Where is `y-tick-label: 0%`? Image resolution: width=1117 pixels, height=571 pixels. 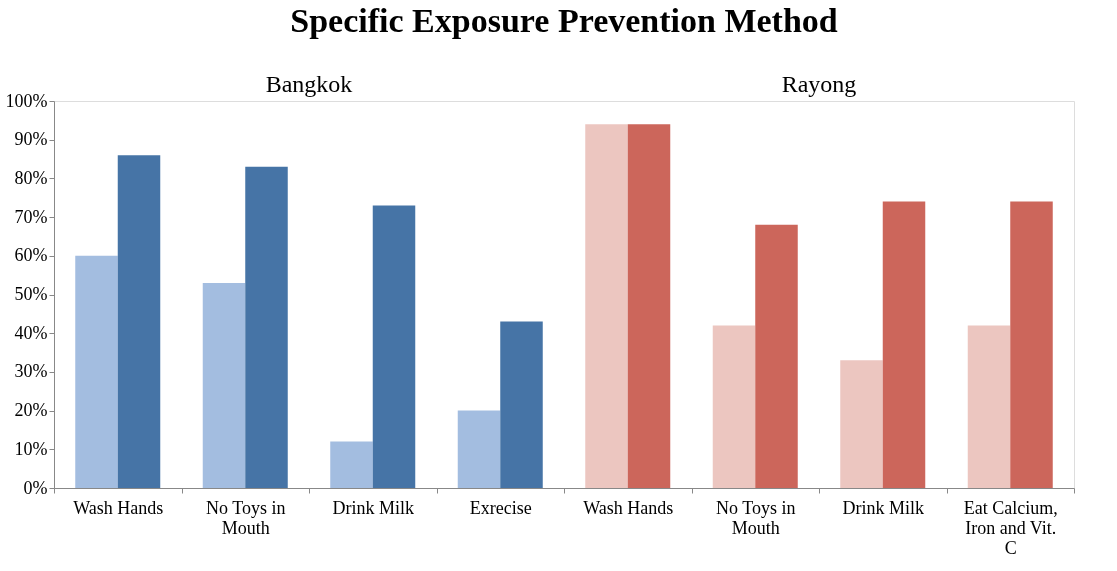
y-tick-label: 0% is located at coordinates (35, 487).